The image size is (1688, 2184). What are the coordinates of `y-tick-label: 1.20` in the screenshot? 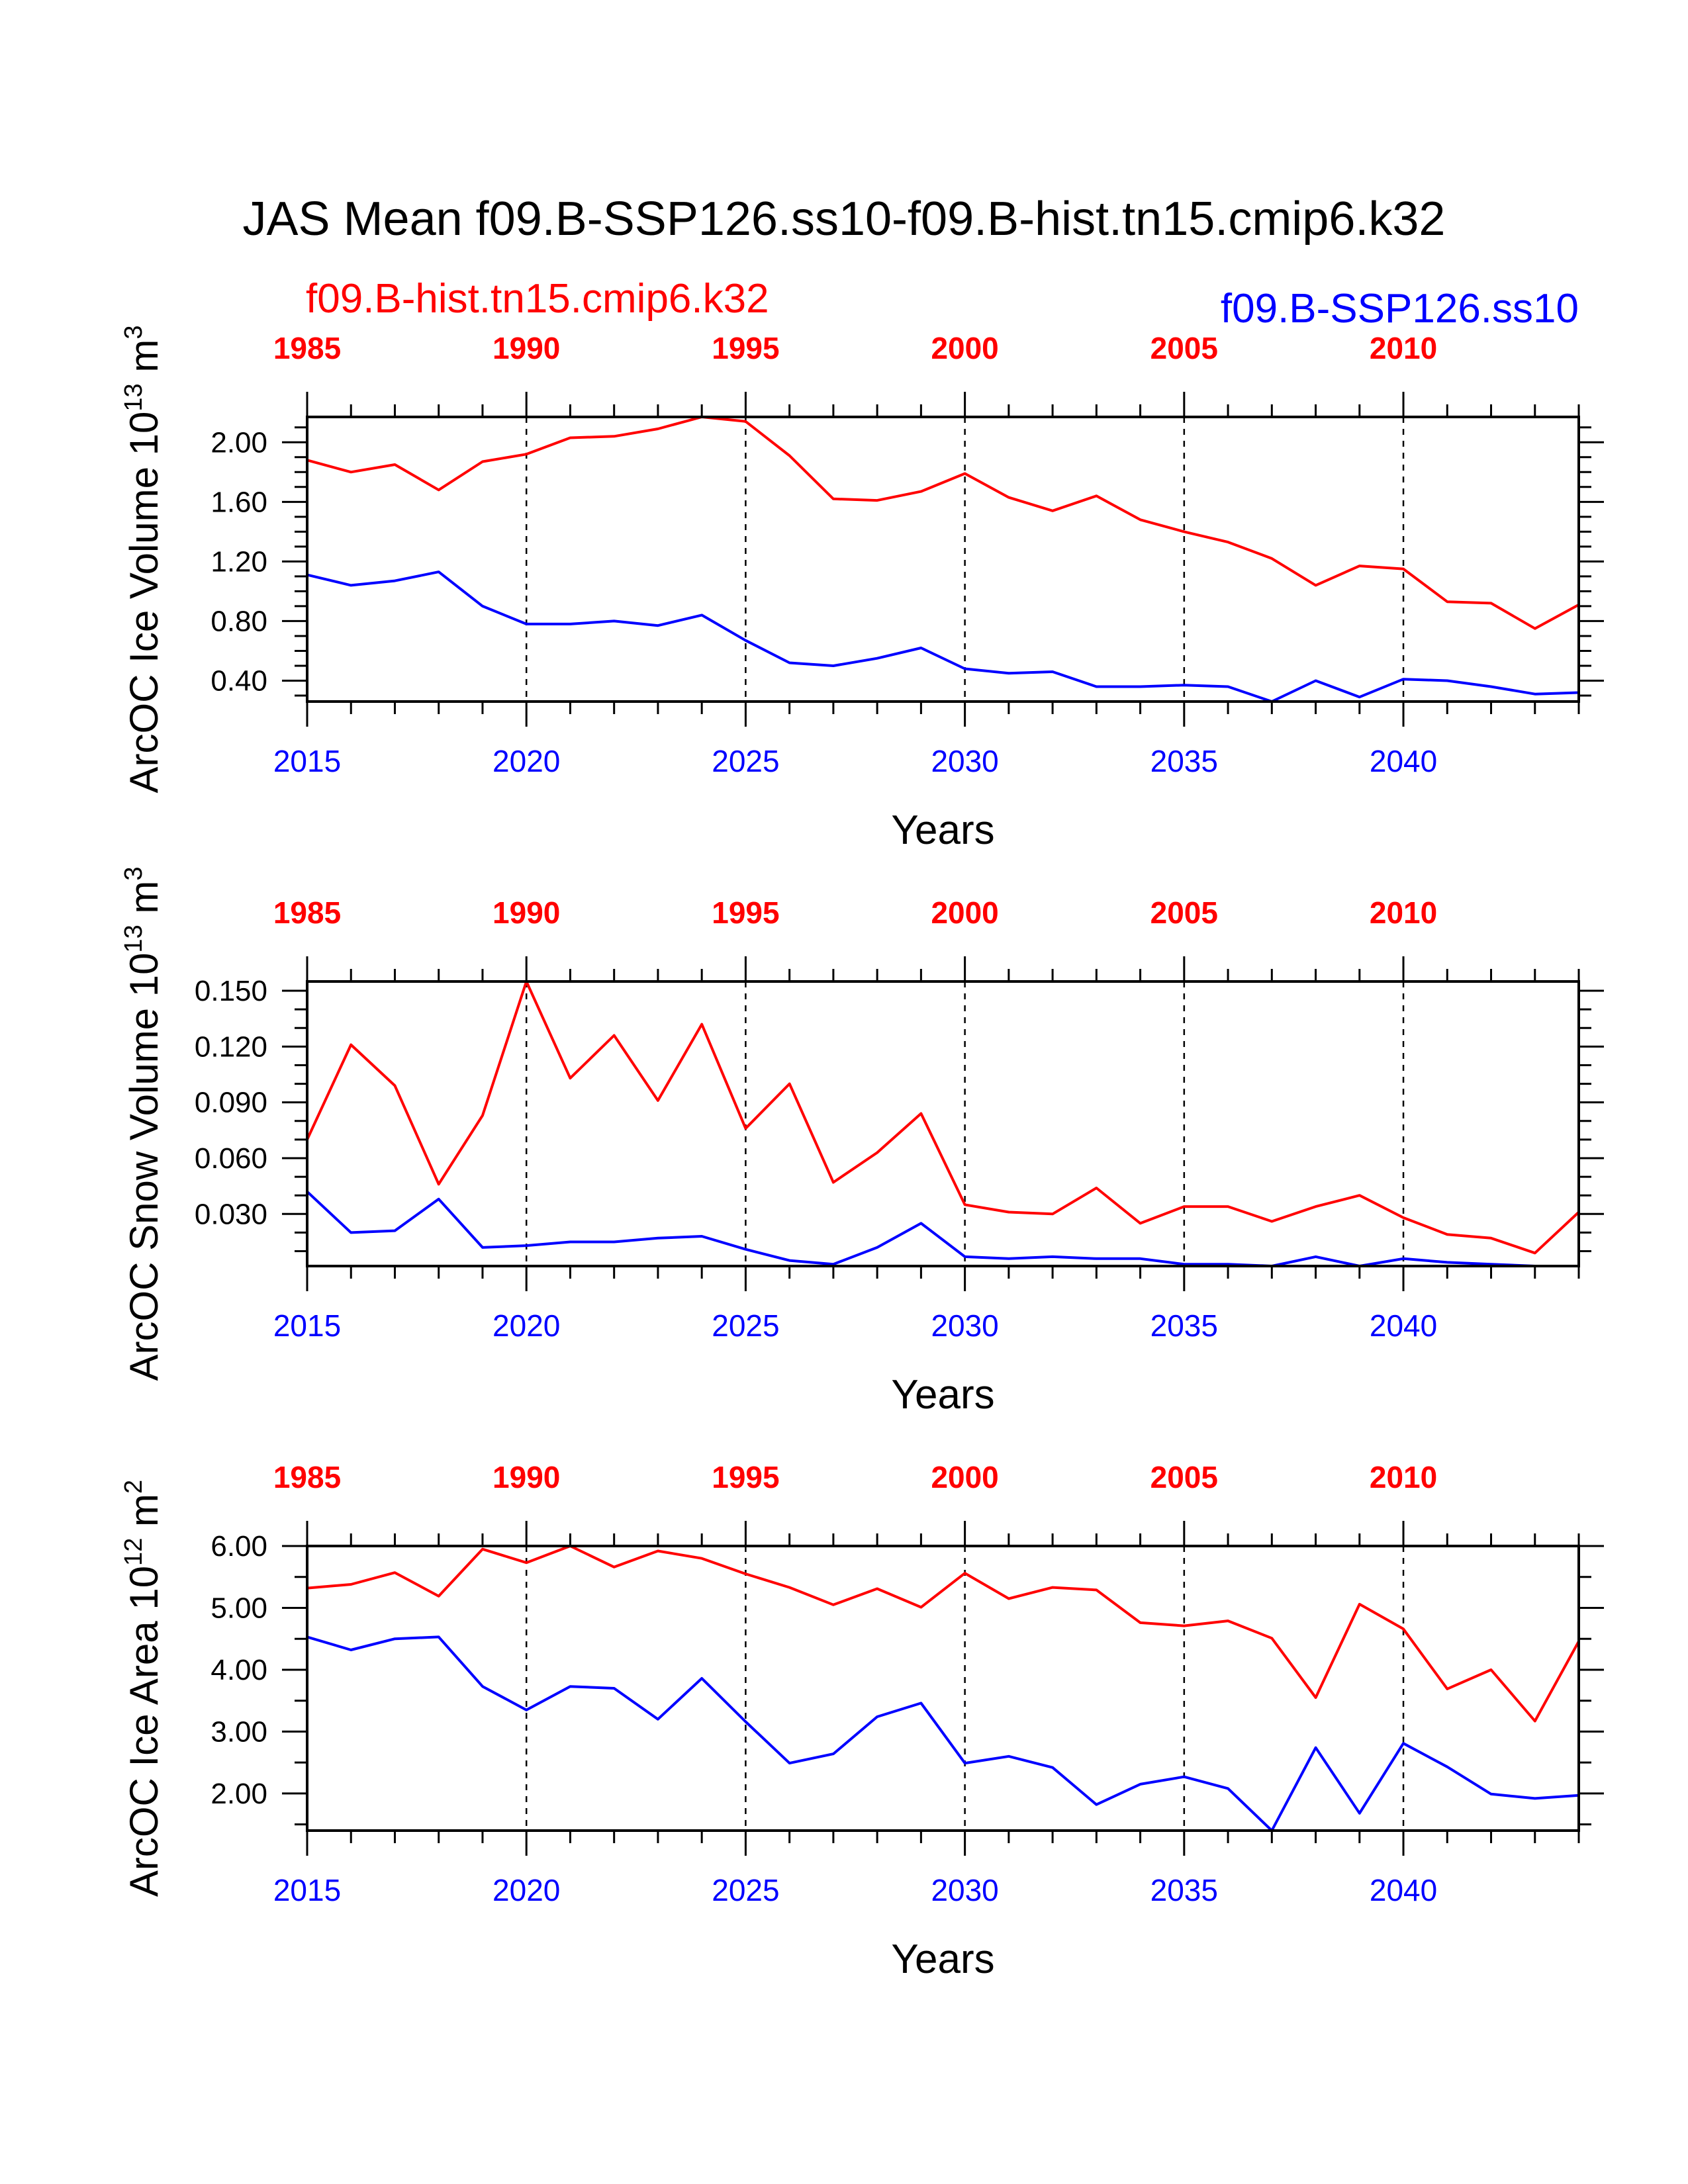 It's located at (239, 561).